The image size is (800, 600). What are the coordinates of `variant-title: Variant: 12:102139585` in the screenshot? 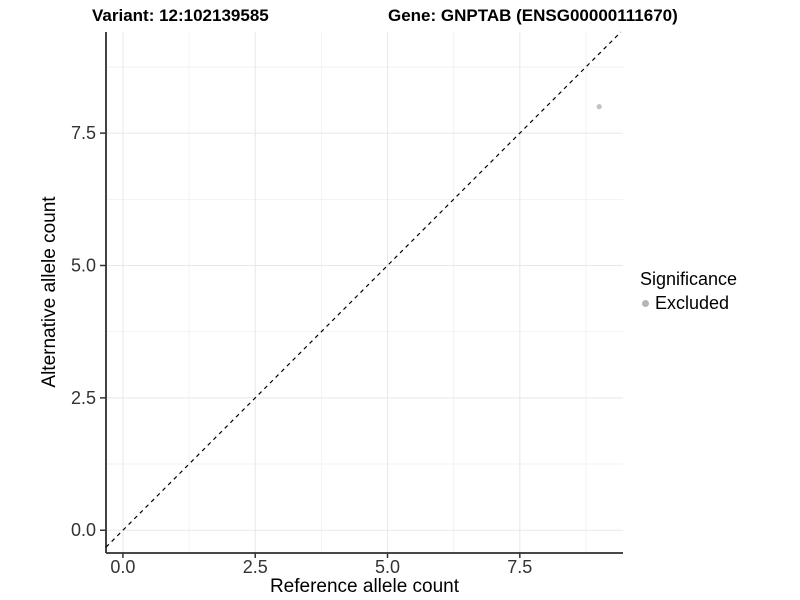 It's located at (180, 15).